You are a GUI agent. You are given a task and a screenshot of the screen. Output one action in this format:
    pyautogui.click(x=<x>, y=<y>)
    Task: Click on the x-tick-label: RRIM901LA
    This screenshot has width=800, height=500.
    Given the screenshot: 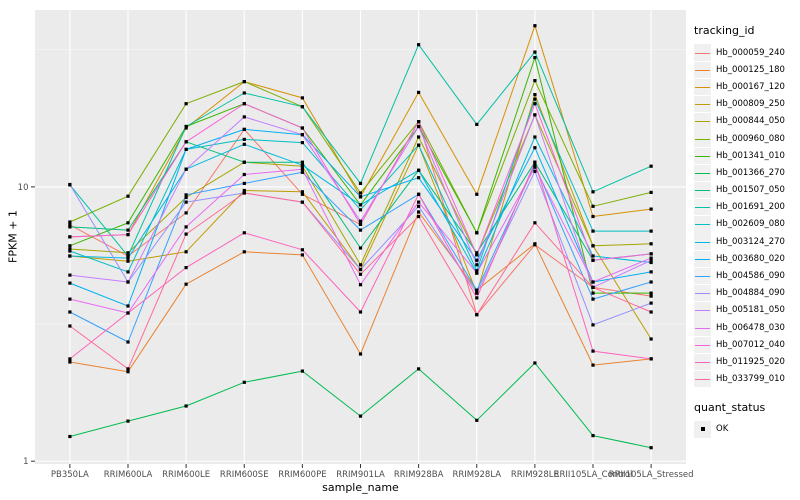 What is the action you would take?
    pyautogui.click(x=360, y=475)
    